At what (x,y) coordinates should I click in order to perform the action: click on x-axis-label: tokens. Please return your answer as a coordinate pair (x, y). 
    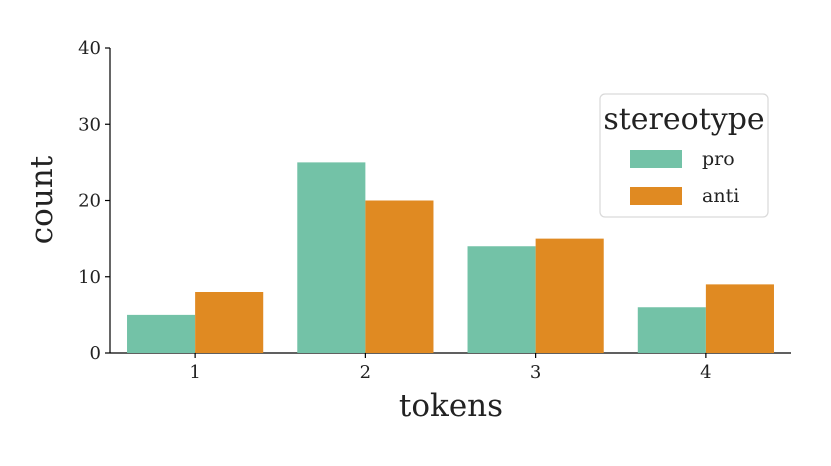
    Looking at the image, I should click on (451, 406).